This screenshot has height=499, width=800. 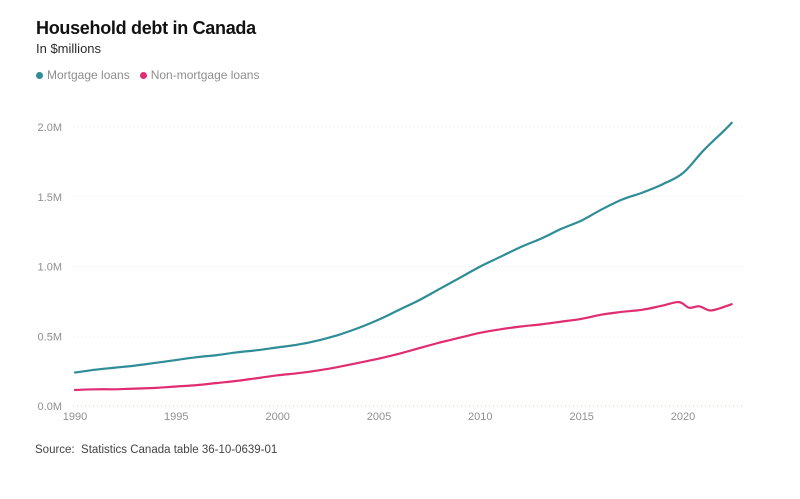 I want to click on y-tick-label: 1.5M, so click(x=50, y=198).